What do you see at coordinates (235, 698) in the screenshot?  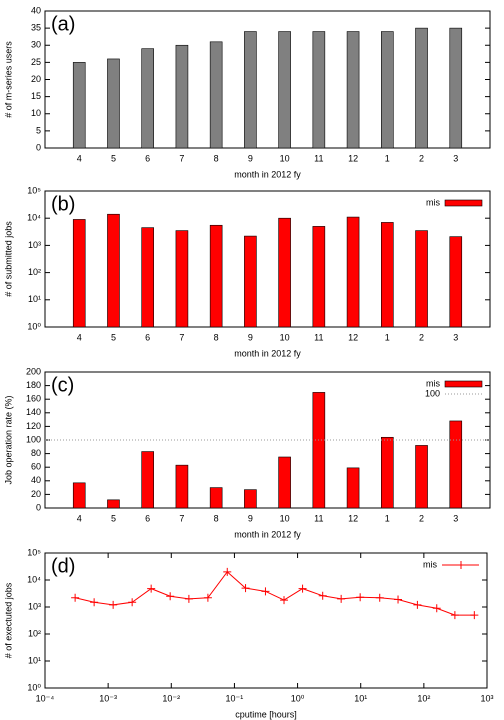 I see `x-tick-label: 10⁻¹` at bounding box center [235, 698].